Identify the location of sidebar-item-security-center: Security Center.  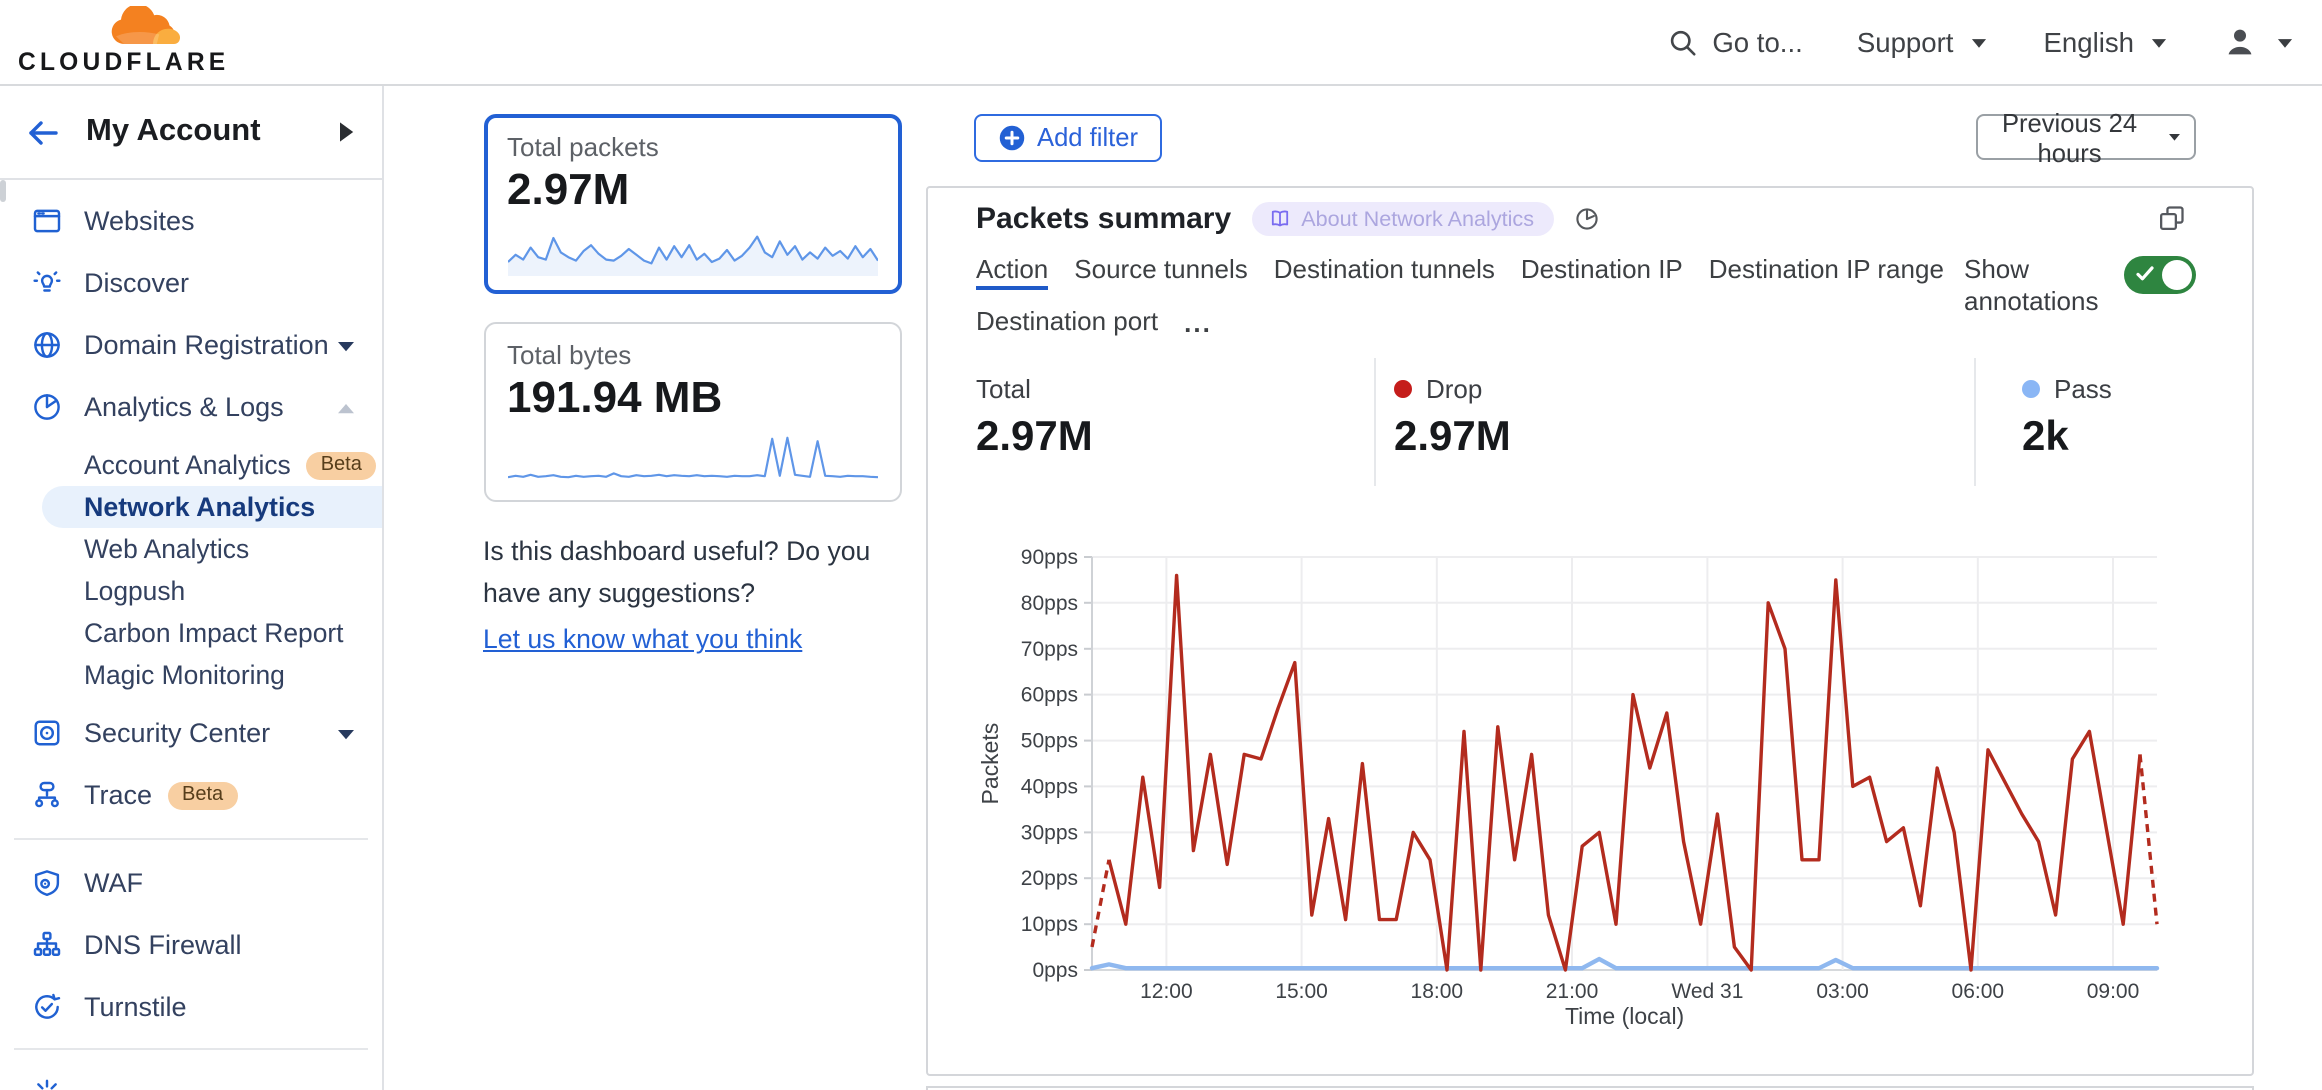
(190, 733).